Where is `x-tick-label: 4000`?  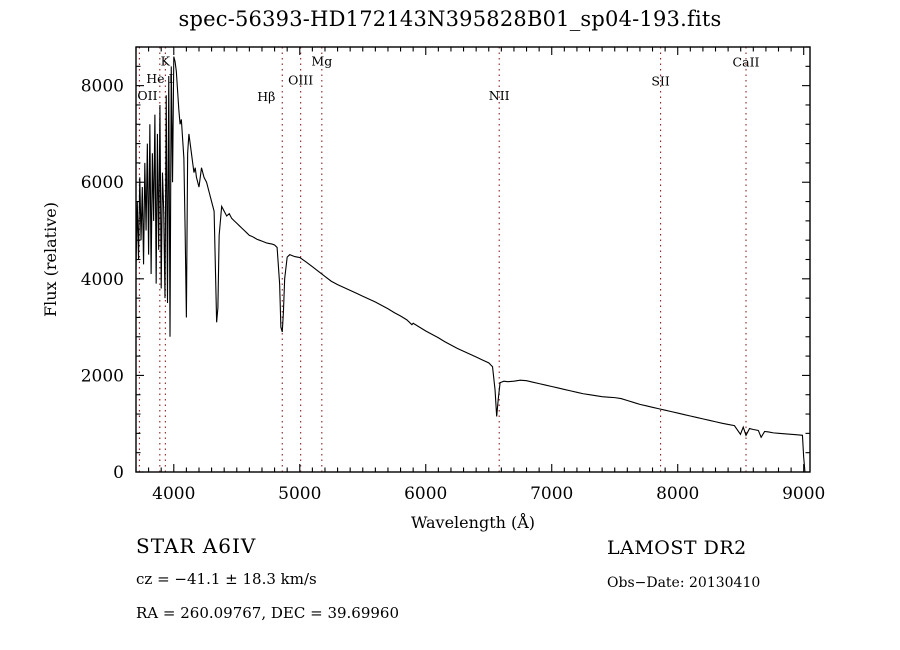 x-tick-label: 4000 is located at coordinates (173, 494).